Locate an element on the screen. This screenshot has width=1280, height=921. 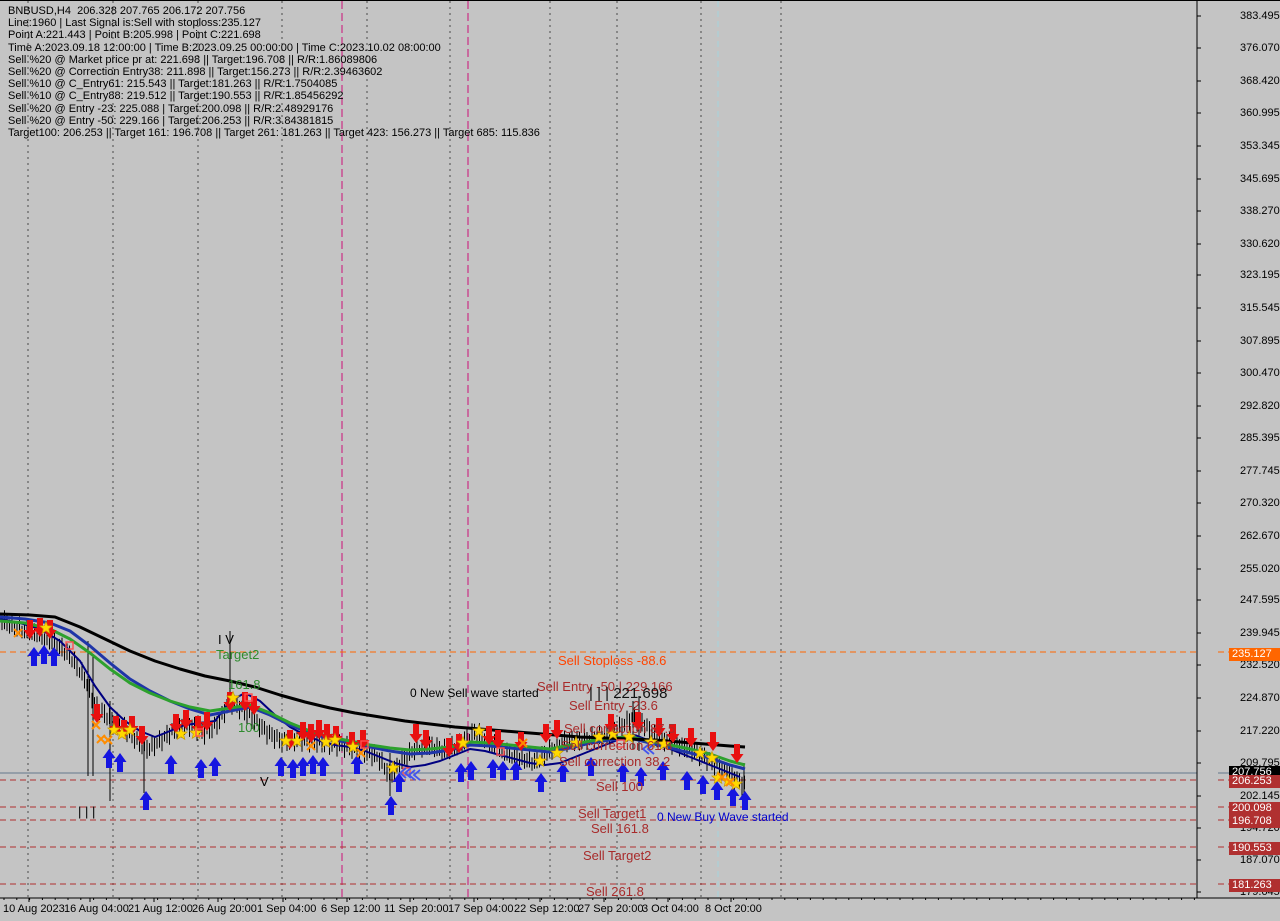
time-axis-label: 26 Aug 20:00 is located at coordinates (224, 909).